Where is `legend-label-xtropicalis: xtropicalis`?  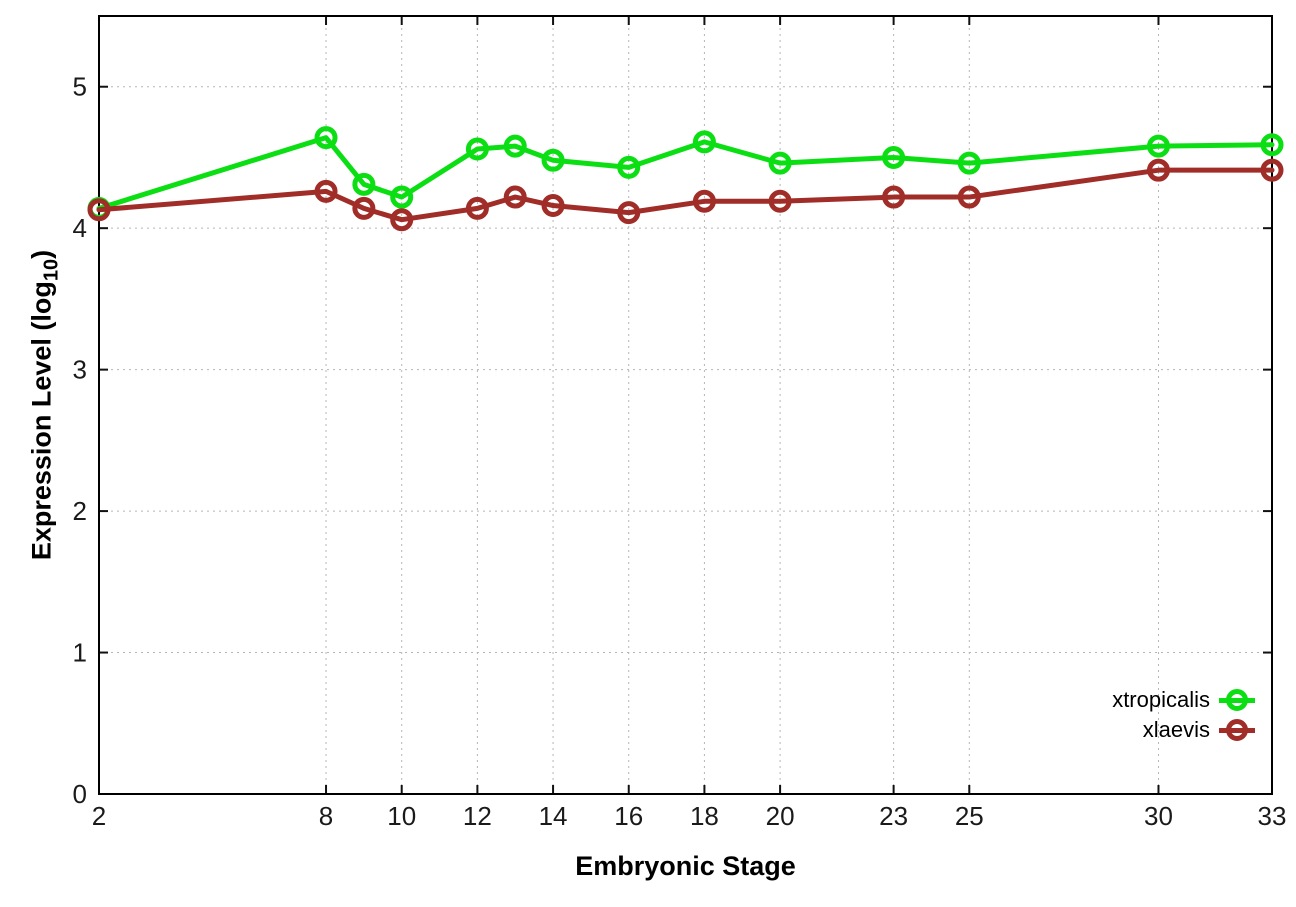
legend-label-xtropicalis: xtropicalis is located at coordinates (1161, 699).